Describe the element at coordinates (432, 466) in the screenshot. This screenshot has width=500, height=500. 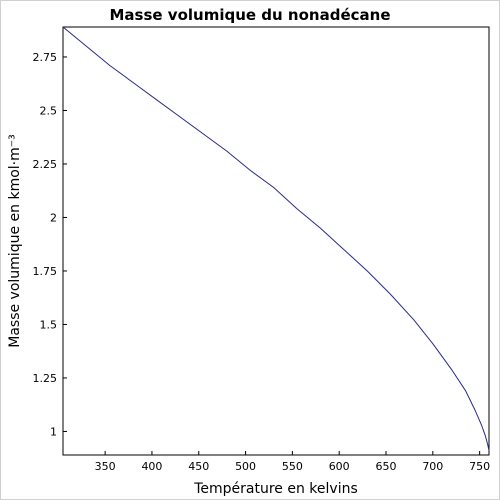
I see `x-tick-label: 700` at that location.